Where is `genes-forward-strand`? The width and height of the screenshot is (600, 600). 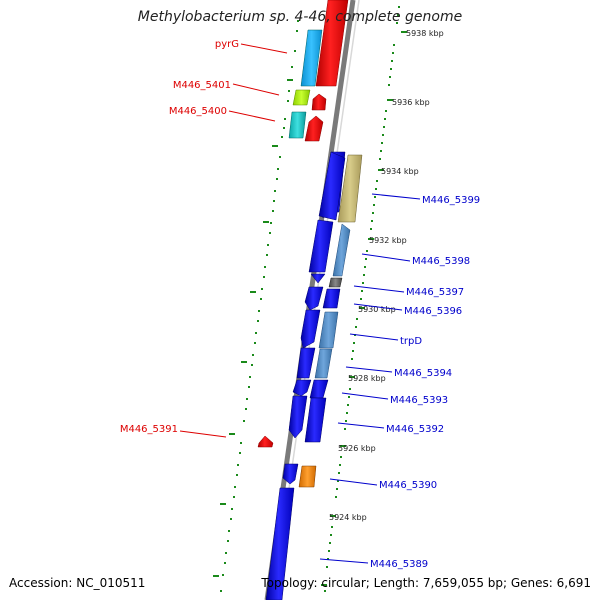 genes-forward-strand is located at coordinates (314, 375).